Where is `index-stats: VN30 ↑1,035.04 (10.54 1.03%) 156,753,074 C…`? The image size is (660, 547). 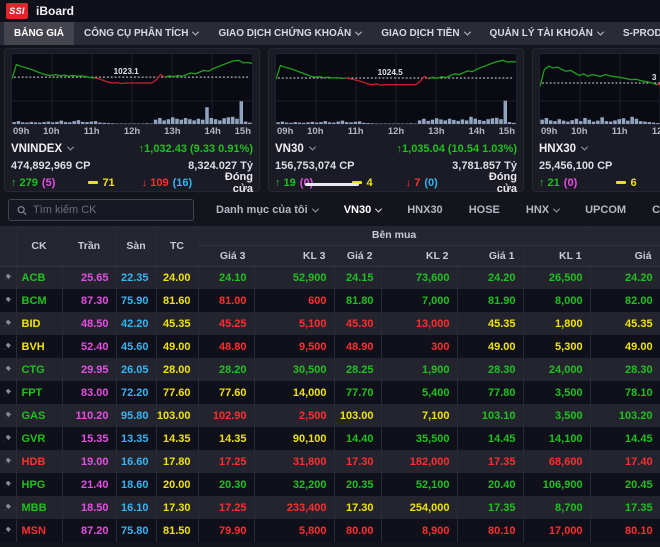
index-stats: VN30 ↑1,035.04 (10.54 1.03%) 156,753,074 C… is located at coordinates (396, 167).